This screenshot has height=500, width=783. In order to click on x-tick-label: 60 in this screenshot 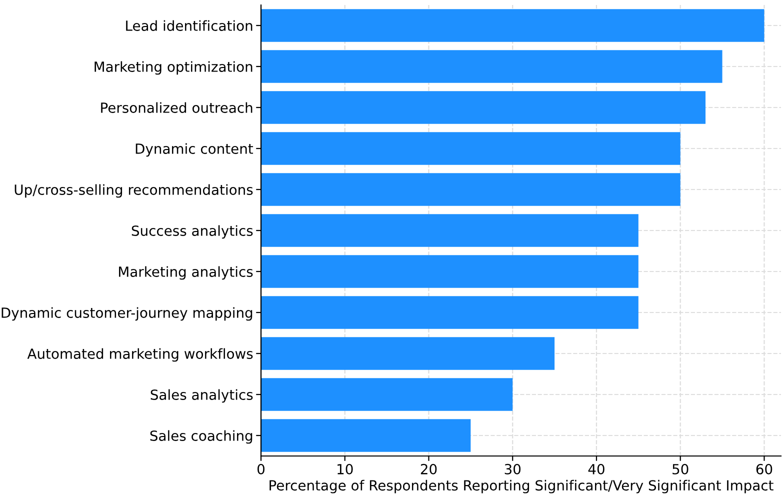, I will do `click(764, 469)`.